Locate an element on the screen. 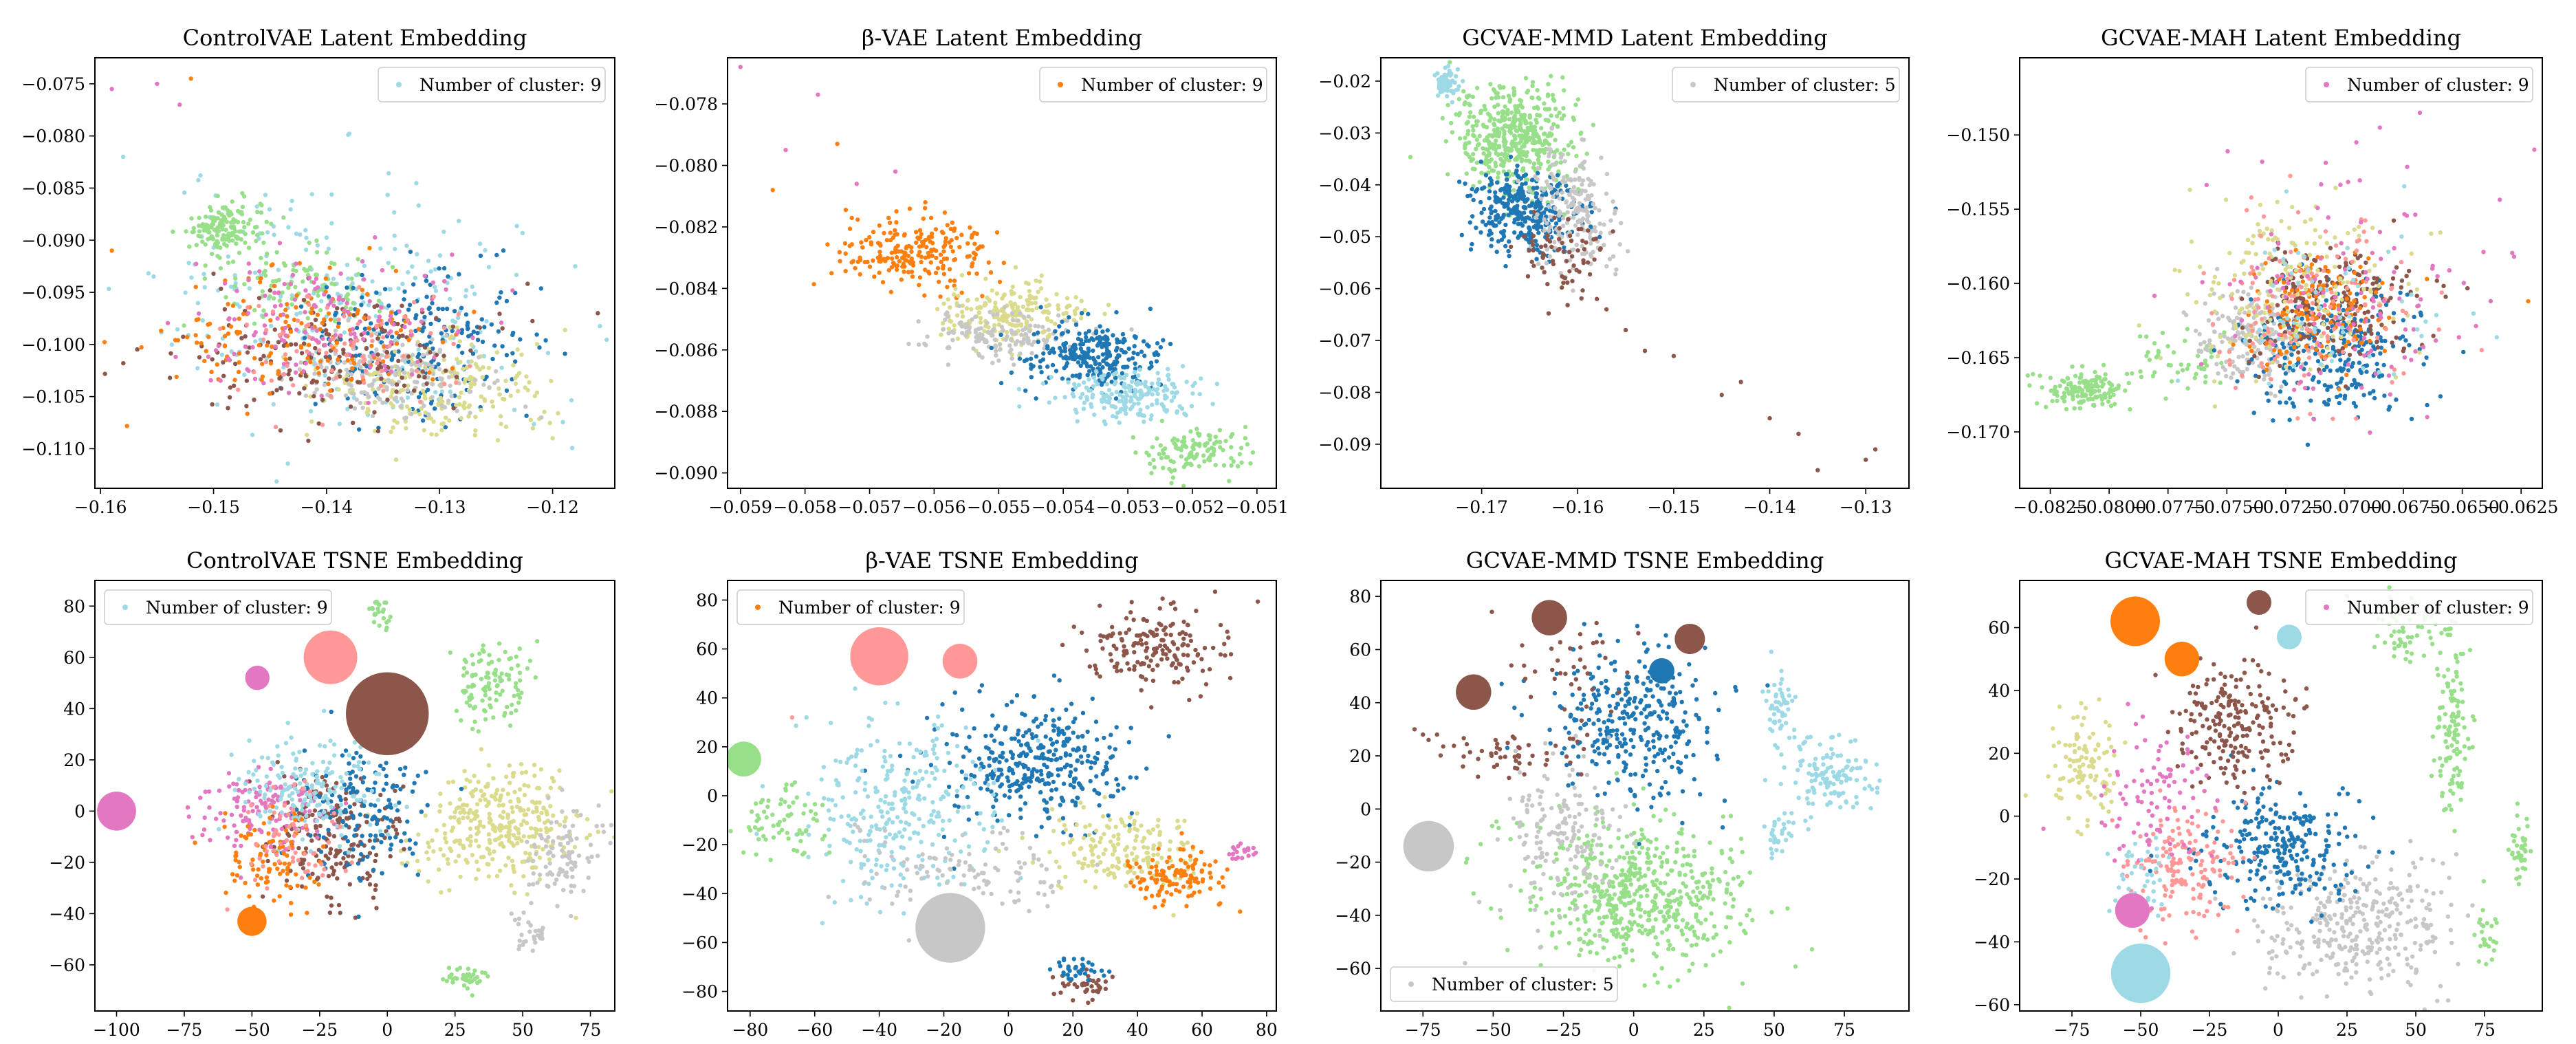 The image size is (2576, 1044). x-tick-label: −0.059 is located at coordinates (741, 507).